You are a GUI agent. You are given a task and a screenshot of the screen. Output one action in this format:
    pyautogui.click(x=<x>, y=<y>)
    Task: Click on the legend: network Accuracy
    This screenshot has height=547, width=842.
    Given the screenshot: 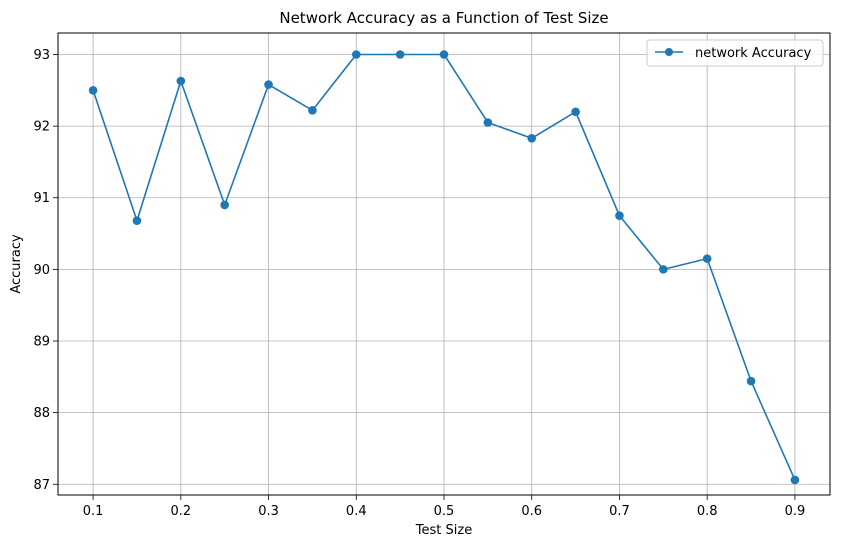 What is the action you would take?
    pyautogui.click(x=735, y=53)
    